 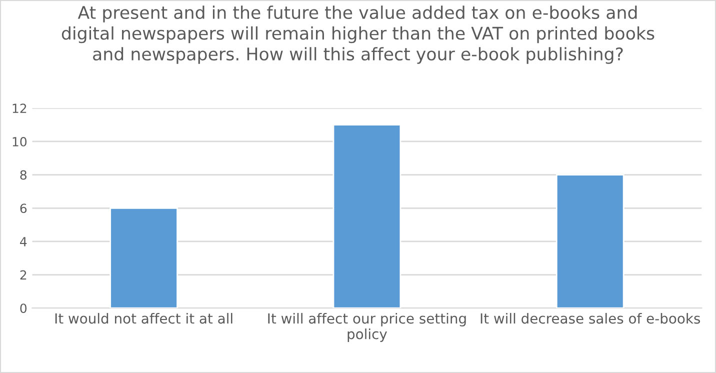 What do you see at coordinates (590, 318) in the screenshot?
I see `x-tick-label: It will decrease sales of e-books` at bounding box center [590, 318].